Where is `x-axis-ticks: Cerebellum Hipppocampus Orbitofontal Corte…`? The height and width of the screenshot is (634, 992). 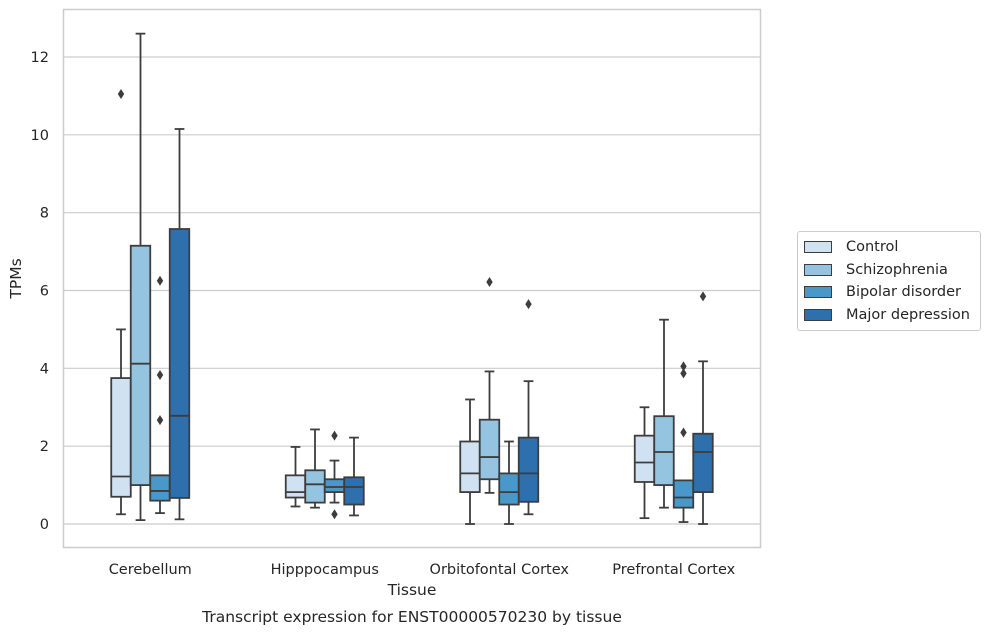 x-axis-ticks: Cerebellum Hipppocampus Orbitofontal Corte… is located at coordinates (422, 570).